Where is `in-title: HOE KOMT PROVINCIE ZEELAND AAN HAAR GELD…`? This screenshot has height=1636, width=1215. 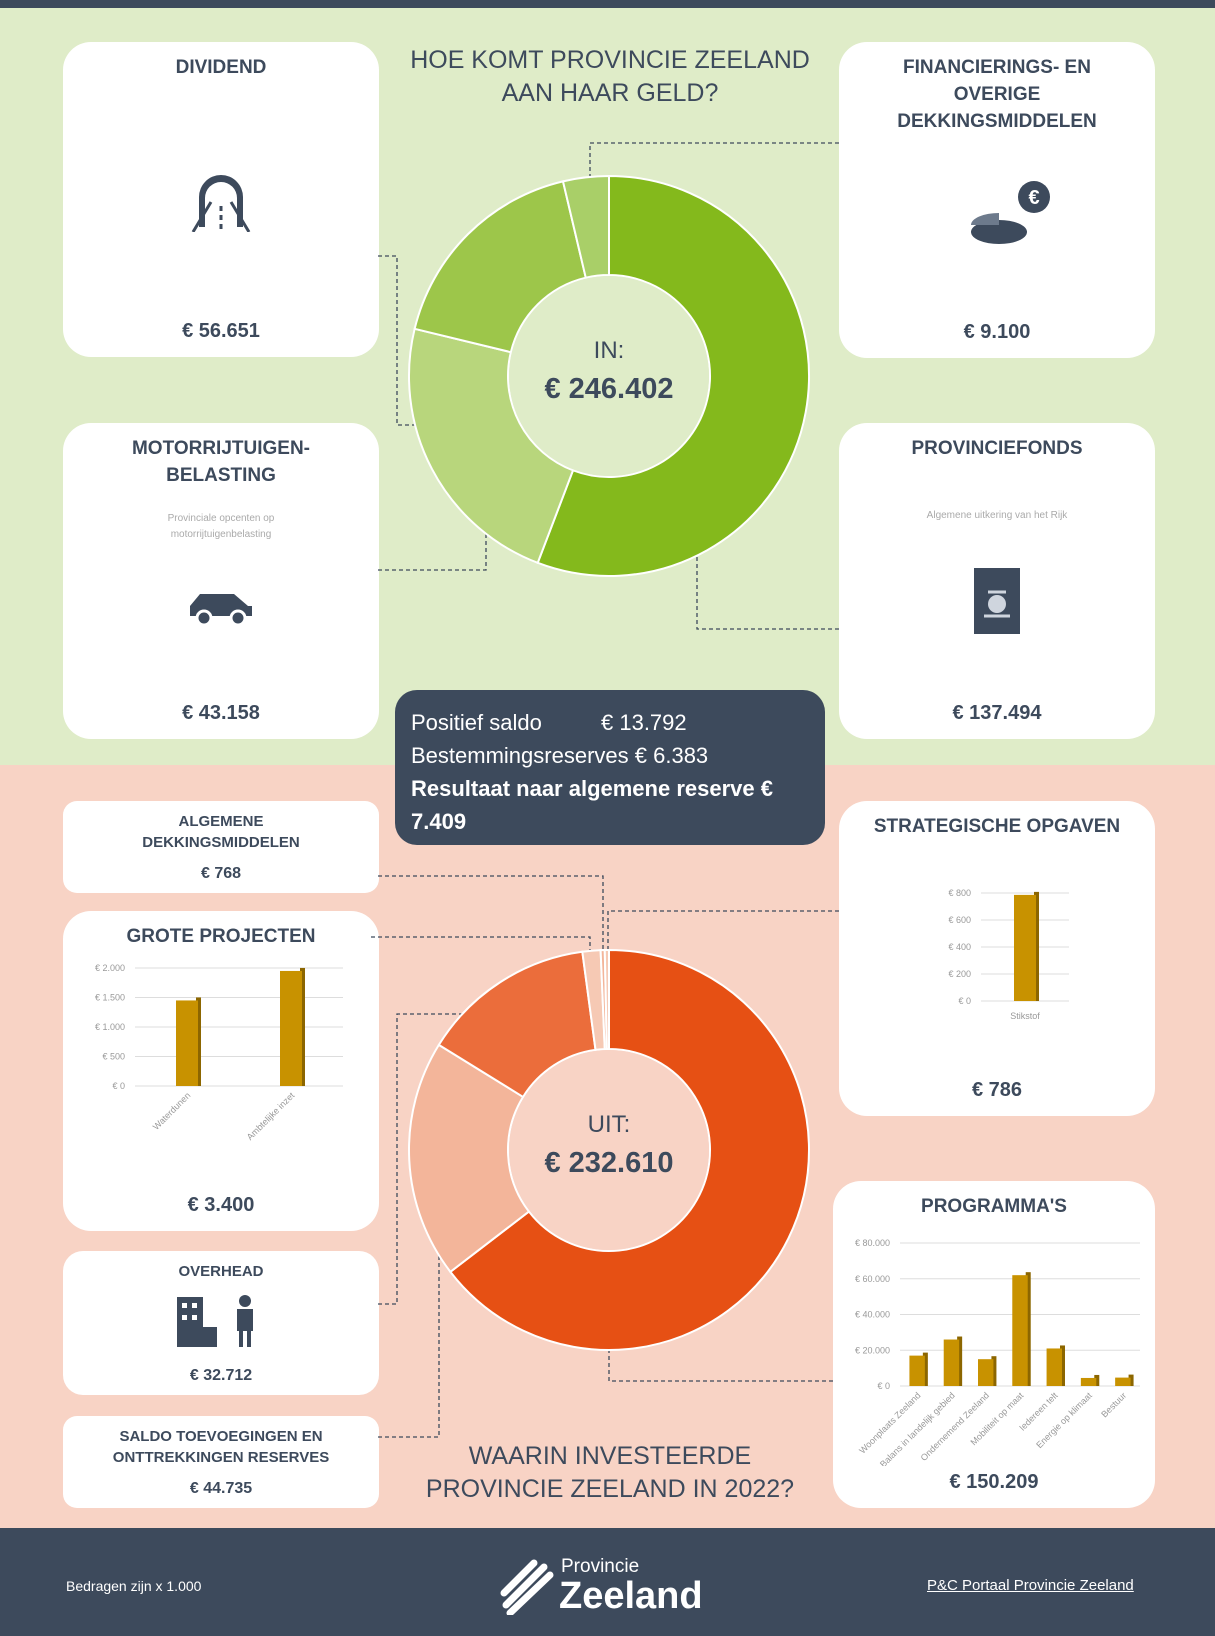
in-title: HOE KOMT PROVINCIE ZEELAND AAN HAAR GELD… is located at coordinates (610, 76).